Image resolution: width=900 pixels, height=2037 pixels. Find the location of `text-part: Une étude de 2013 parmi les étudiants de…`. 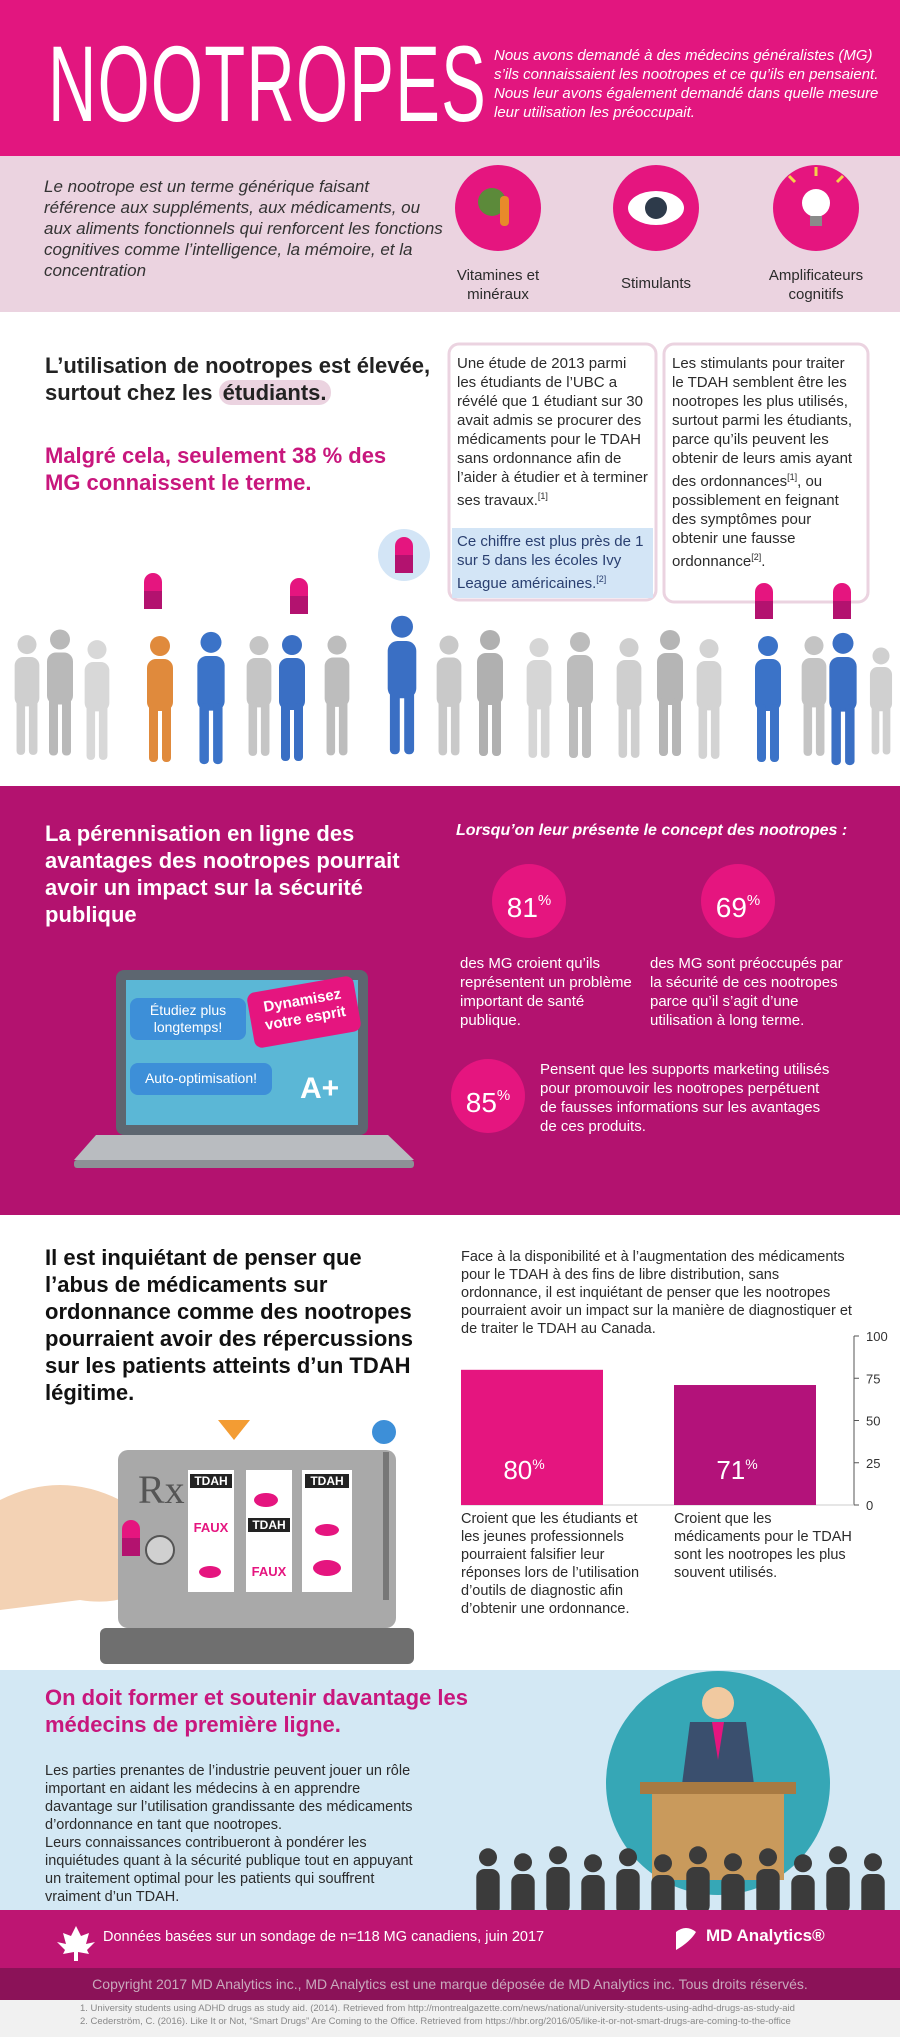

text-part: Une étude de 2013 parmi les étudiants de… is located at coordinates (552, 432).